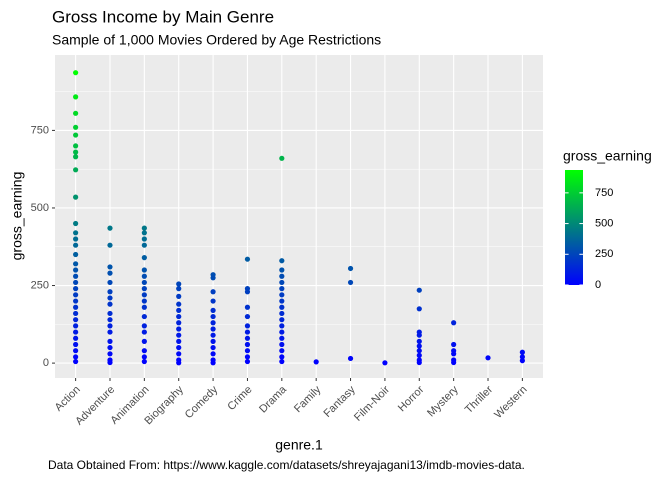 Image resolution: width=672 pixels, height=480 pixels. Describe the element at coordinates (40, 285) in the screenshot. I see `y-tick-label: 250` at that location.